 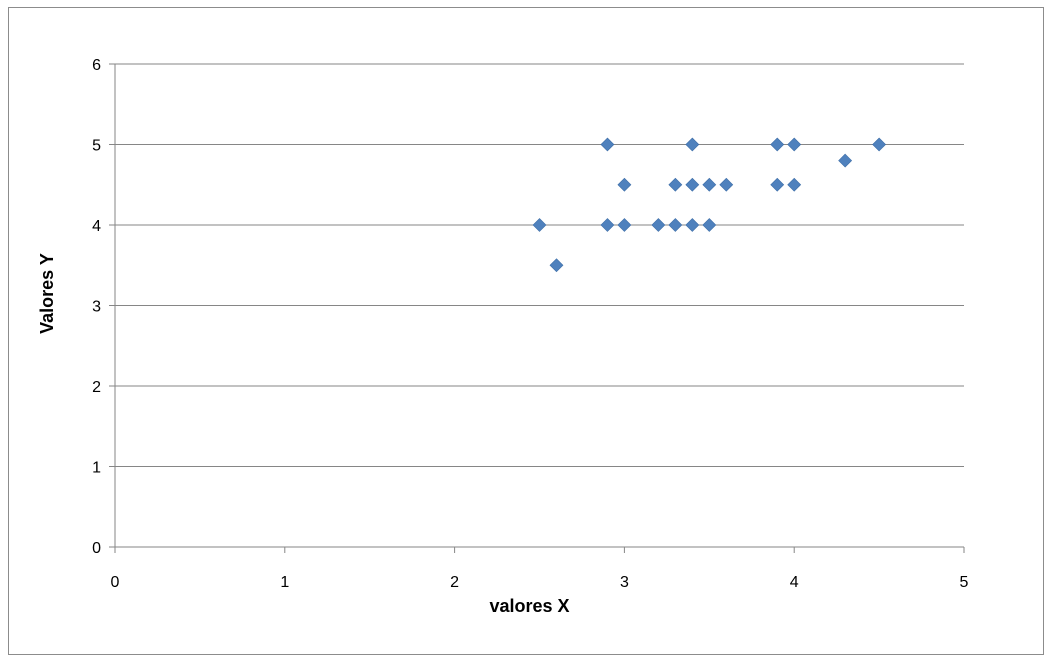 I want to click on y-axis-title: Valores Y, so click(x=47, y=293).